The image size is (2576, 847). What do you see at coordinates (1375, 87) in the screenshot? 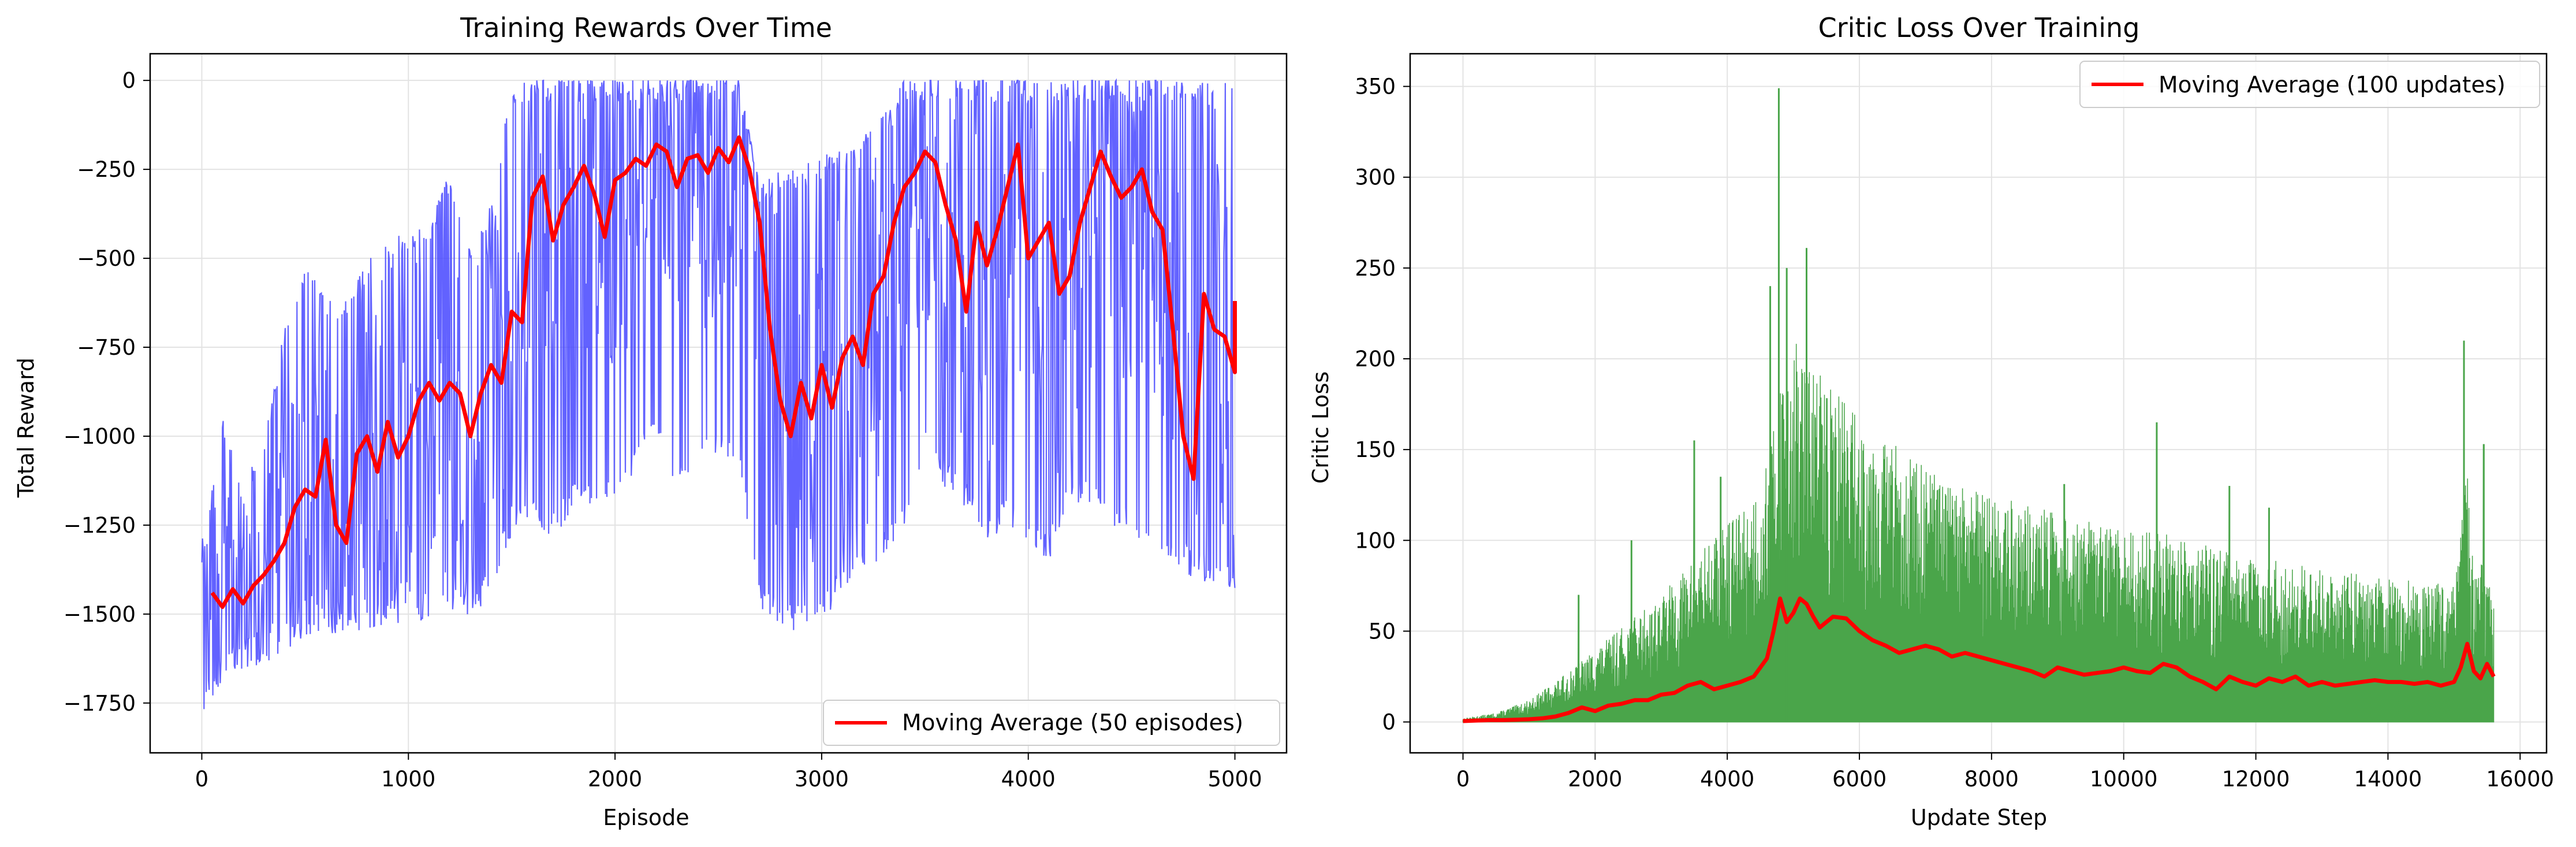
I see `critic-y-tick-label: 350` at bounding box center [1375, 87].